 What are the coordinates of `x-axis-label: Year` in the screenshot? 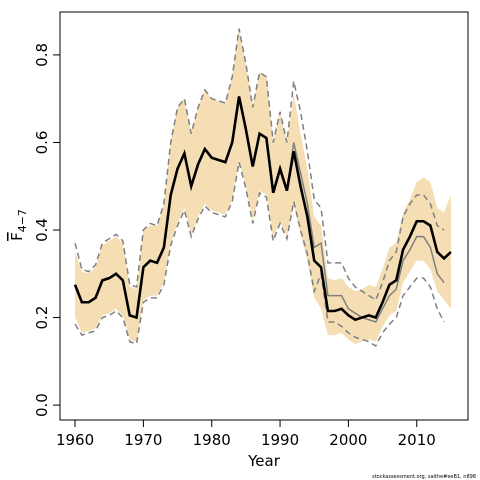 It's located at (264, 461).